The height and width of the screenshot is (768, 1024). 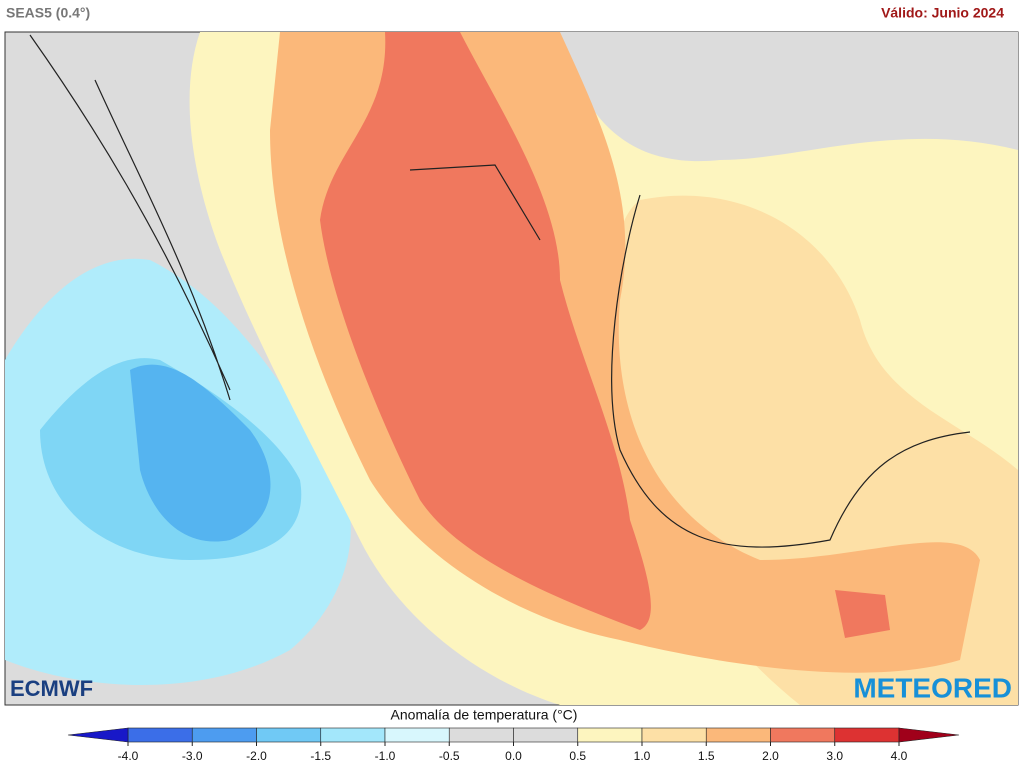 I want to click on ecmwf-logo: ECMWF, so click(x=51, y=688).